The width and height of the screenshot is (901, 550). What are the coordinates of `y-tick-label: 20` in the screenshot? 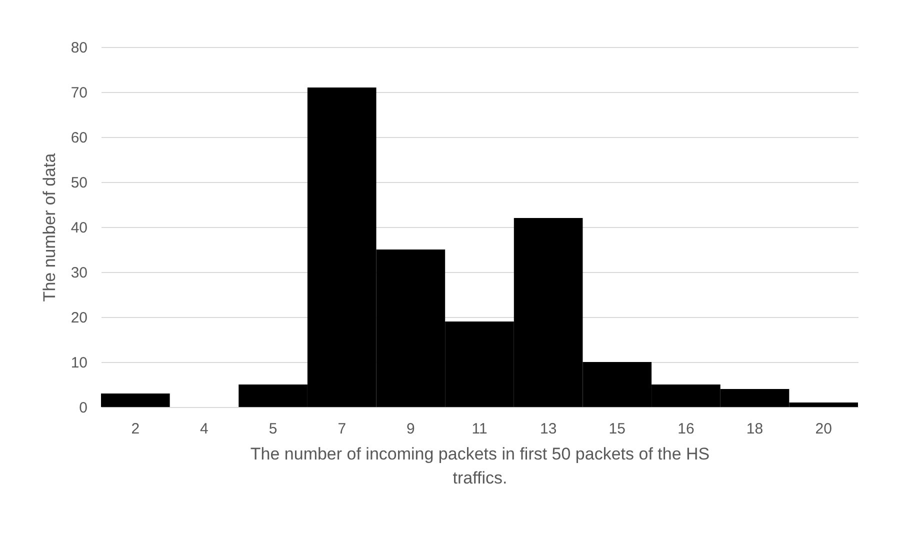 It's located at (79, 318).